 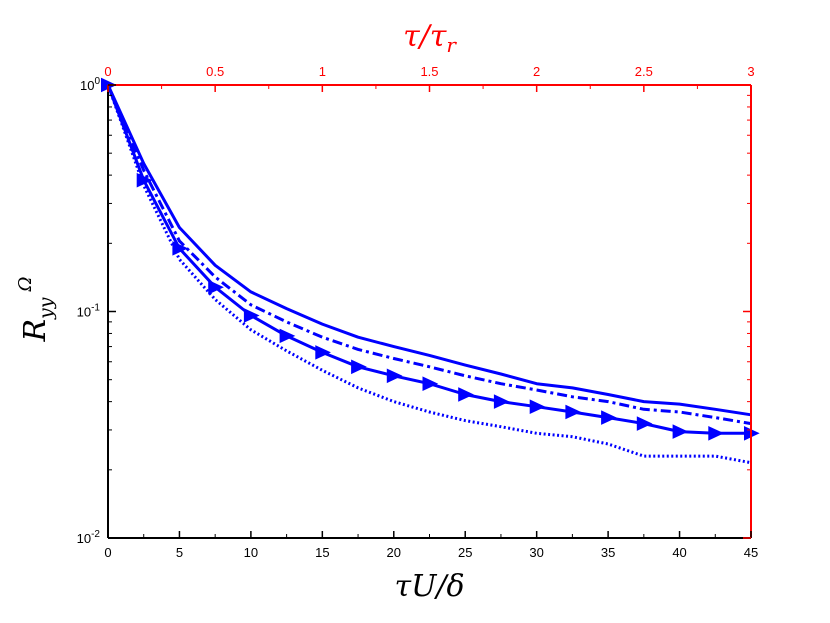 I want to click on x-tick-label: 30, so click(x=536, y=552).